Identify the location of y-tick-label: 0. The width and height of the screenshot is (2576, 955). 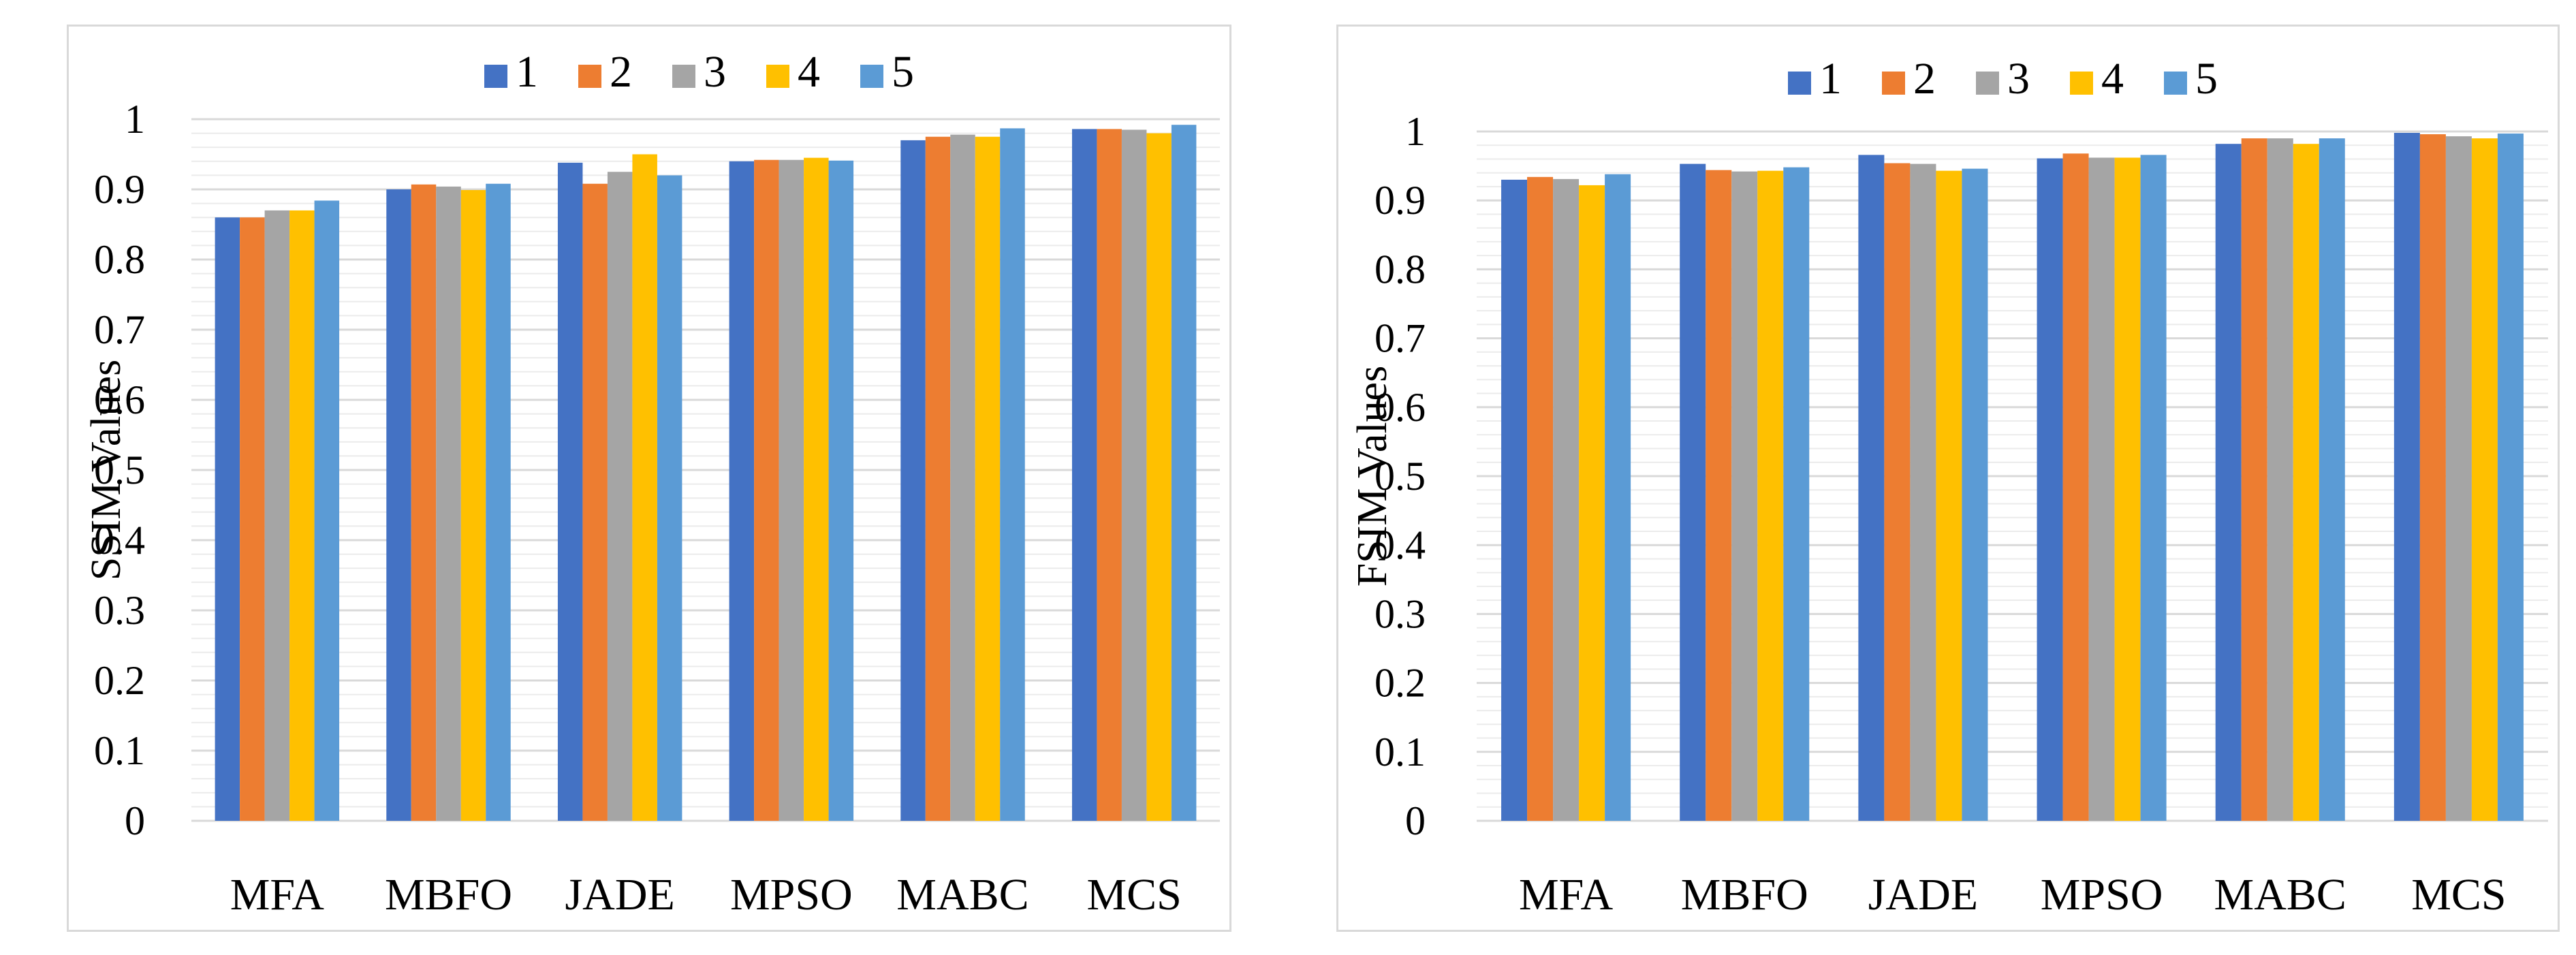
(1415, 820).